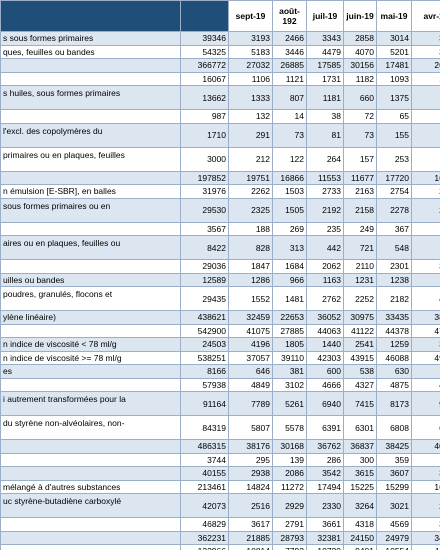  Describe the element at coordinates (360, 505) in the screenshot. I see `cell-value: 3264` at that location.